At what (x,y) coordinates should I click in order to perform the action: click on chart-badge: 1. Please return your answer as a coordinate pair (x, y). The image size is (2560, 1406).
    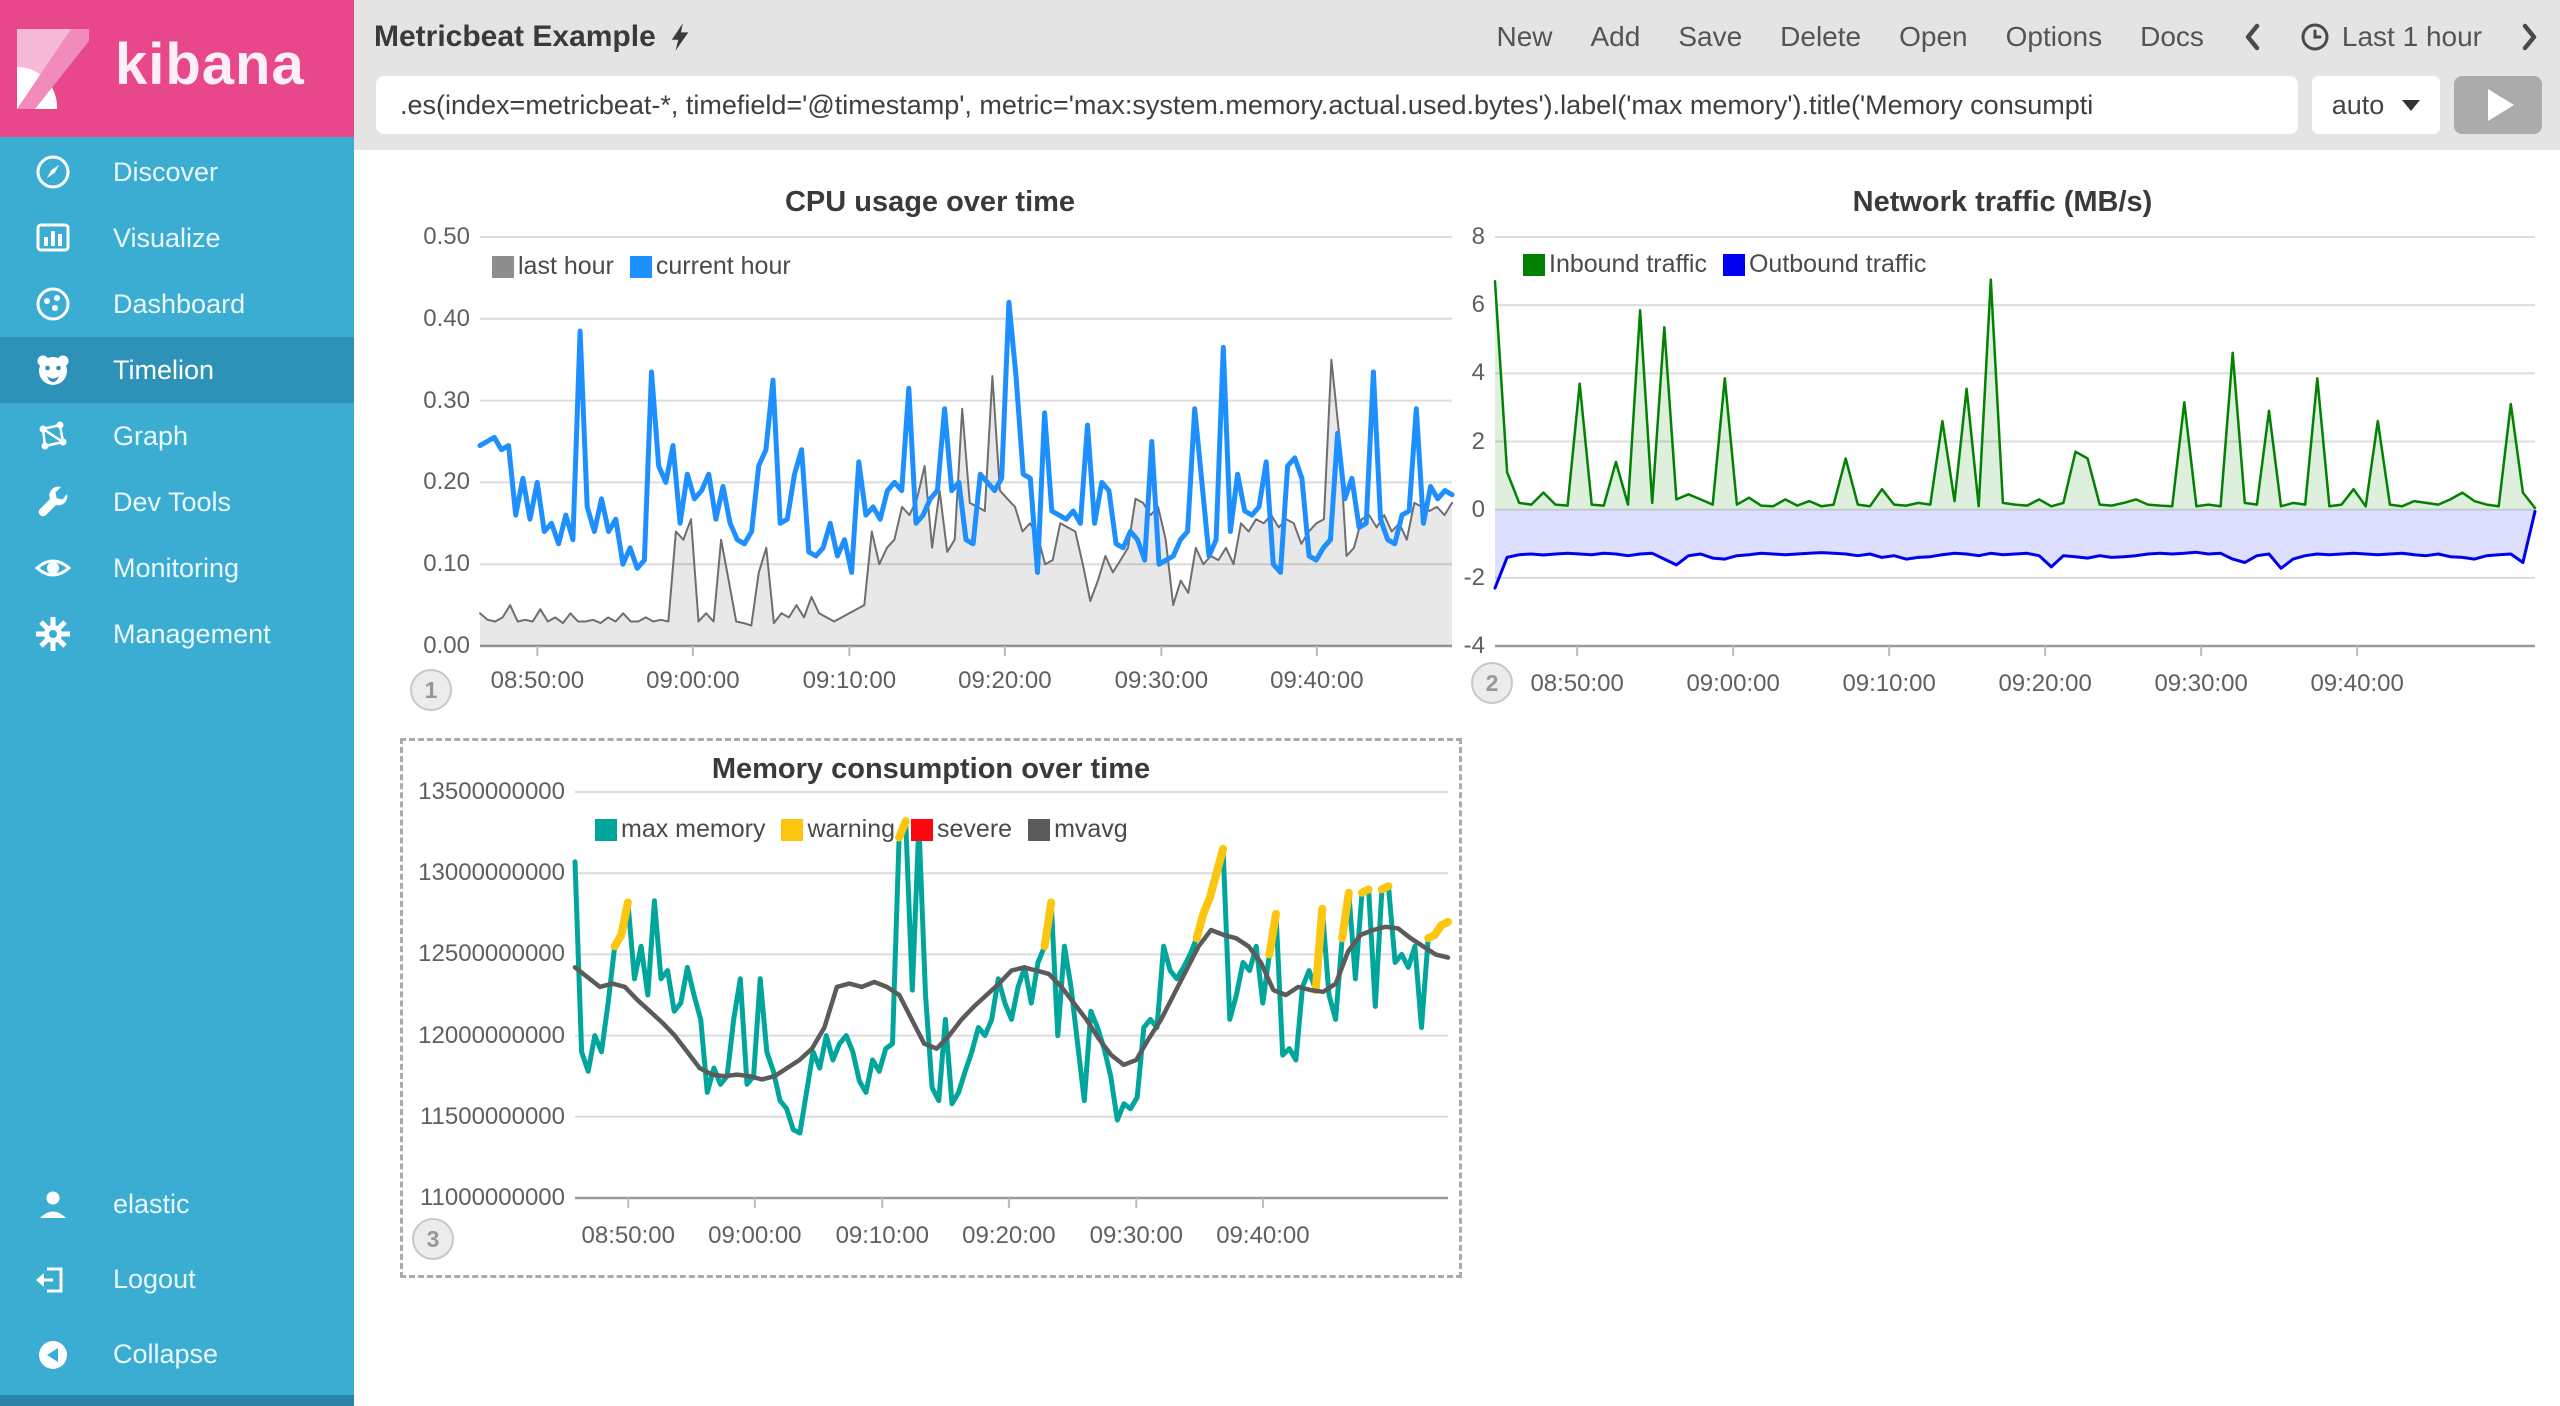
    Looking at the image, I should click on (431, 690).